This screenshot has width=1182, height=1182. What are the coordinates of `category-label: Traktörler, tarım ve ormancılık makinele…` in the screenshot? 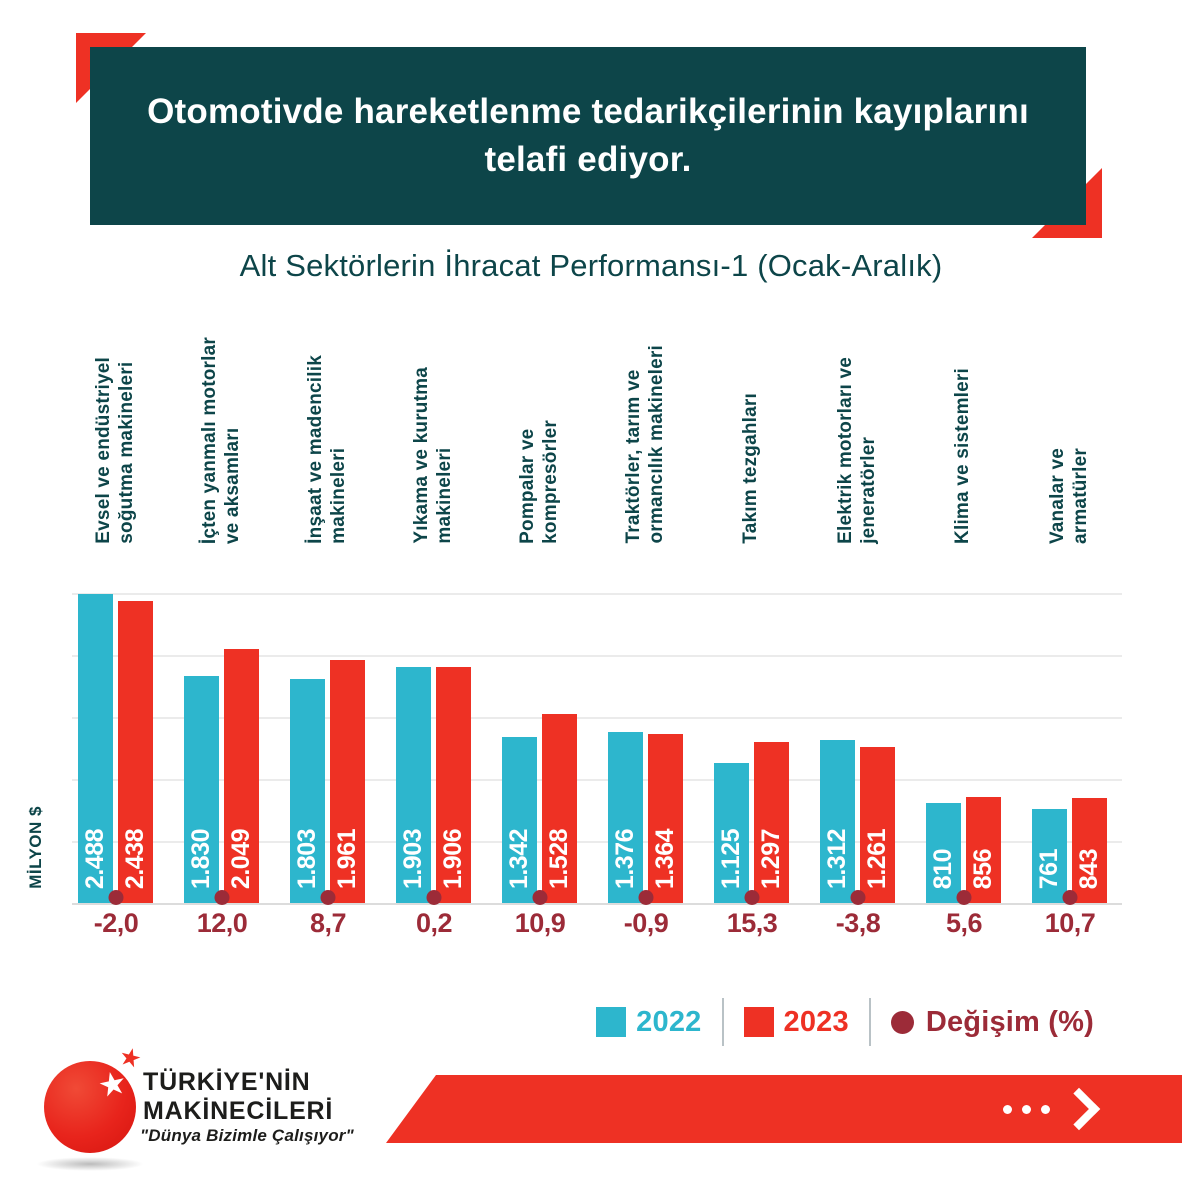 It's located at (645, 444).